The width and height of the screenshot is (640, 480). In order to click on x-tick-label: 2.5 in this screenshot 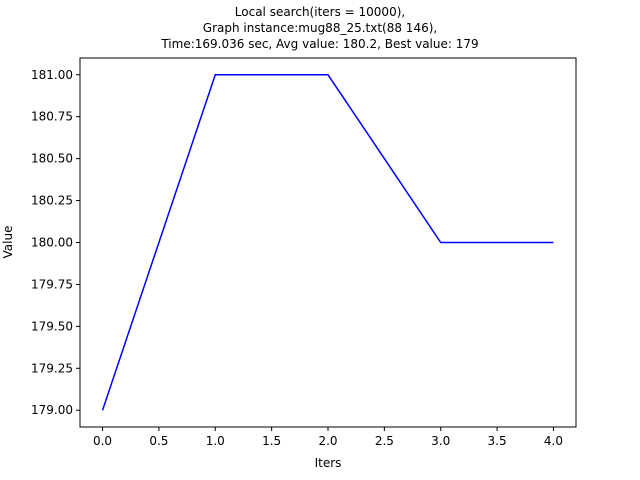, I will do `click(384, 441)`.